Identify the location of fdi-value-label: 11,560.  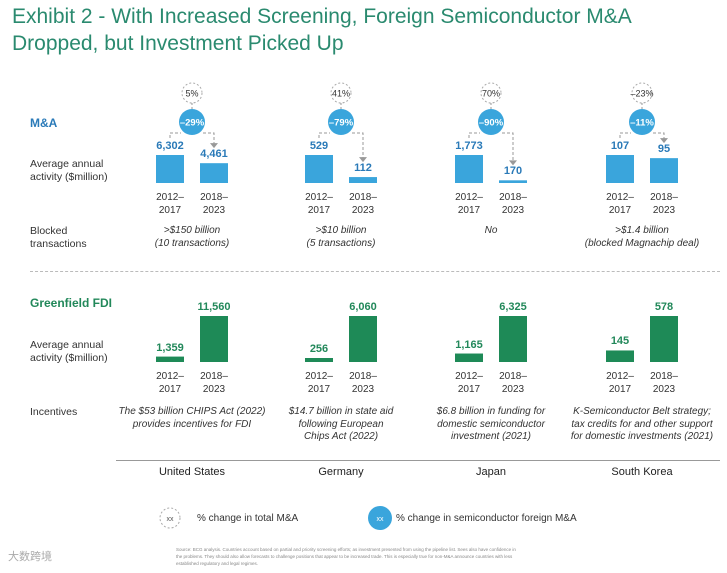
(214, 307).